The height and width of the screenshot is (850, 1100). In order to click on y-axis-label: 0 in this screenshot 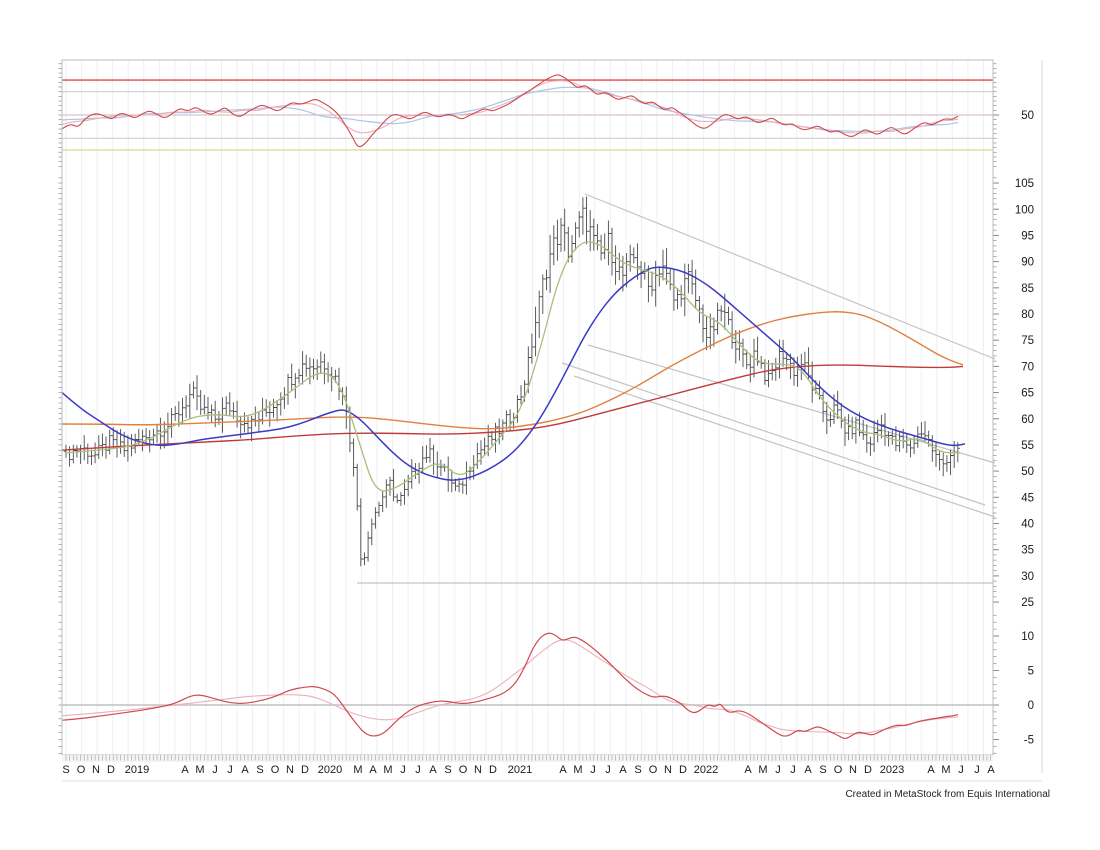, I will do `click(1031, 706)`.